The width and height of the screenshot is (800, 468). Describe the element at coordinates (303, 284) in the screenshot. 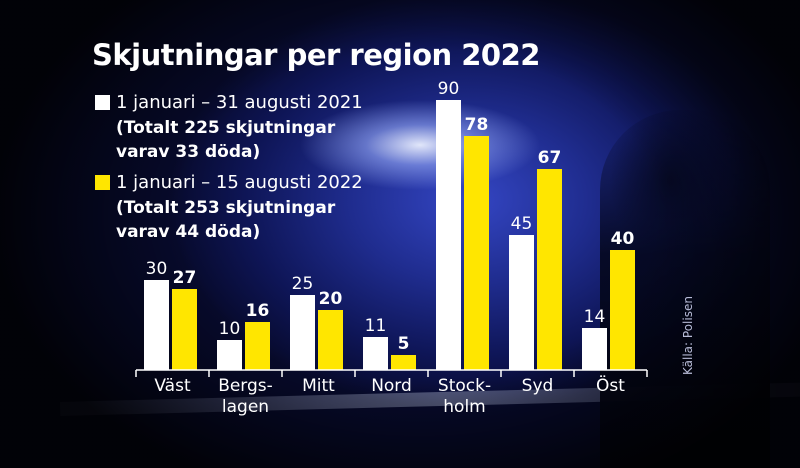

I see `bar-value-label-2021-2: 25` at that location.